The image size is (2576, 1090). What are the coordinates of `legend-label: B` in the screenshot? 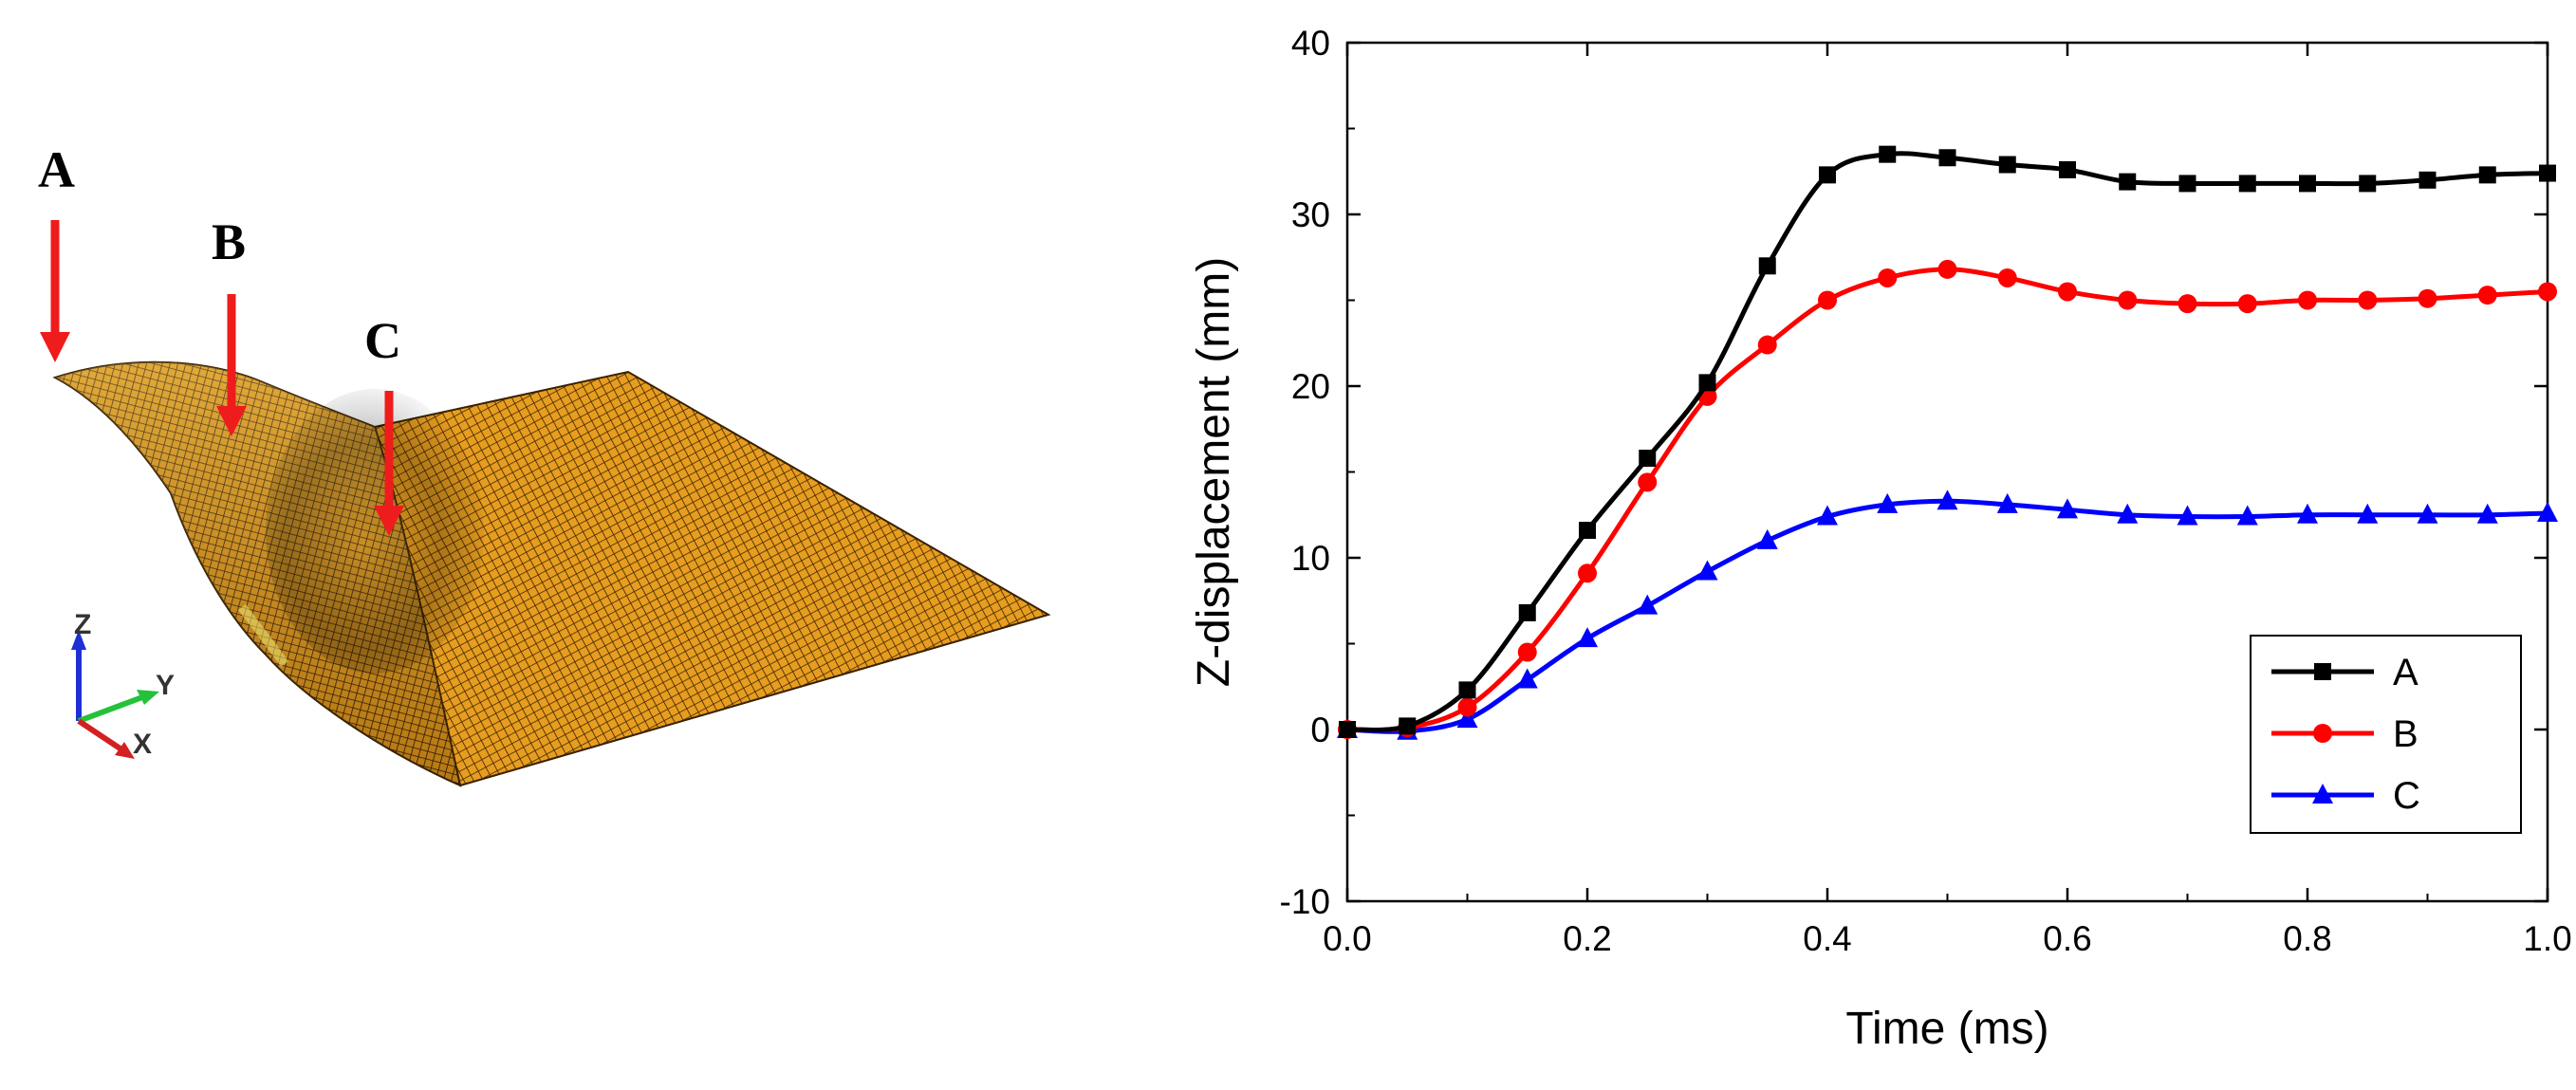 It's located at (2405, 734).